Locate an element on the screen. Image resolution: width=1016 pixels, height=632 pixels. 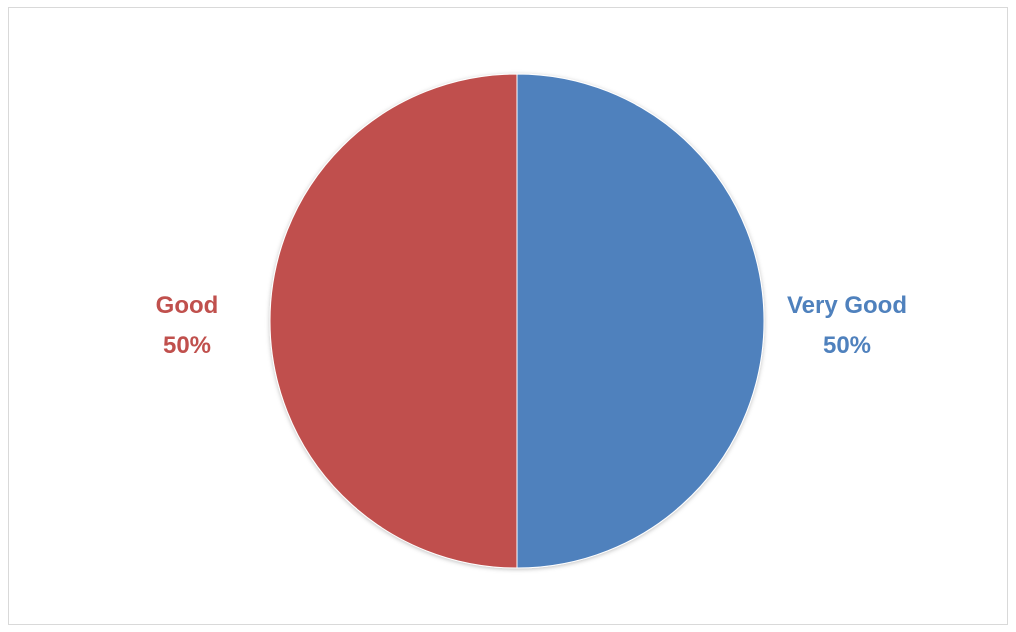
data-label-good: Good 50% is located at coordinates (187, 325).